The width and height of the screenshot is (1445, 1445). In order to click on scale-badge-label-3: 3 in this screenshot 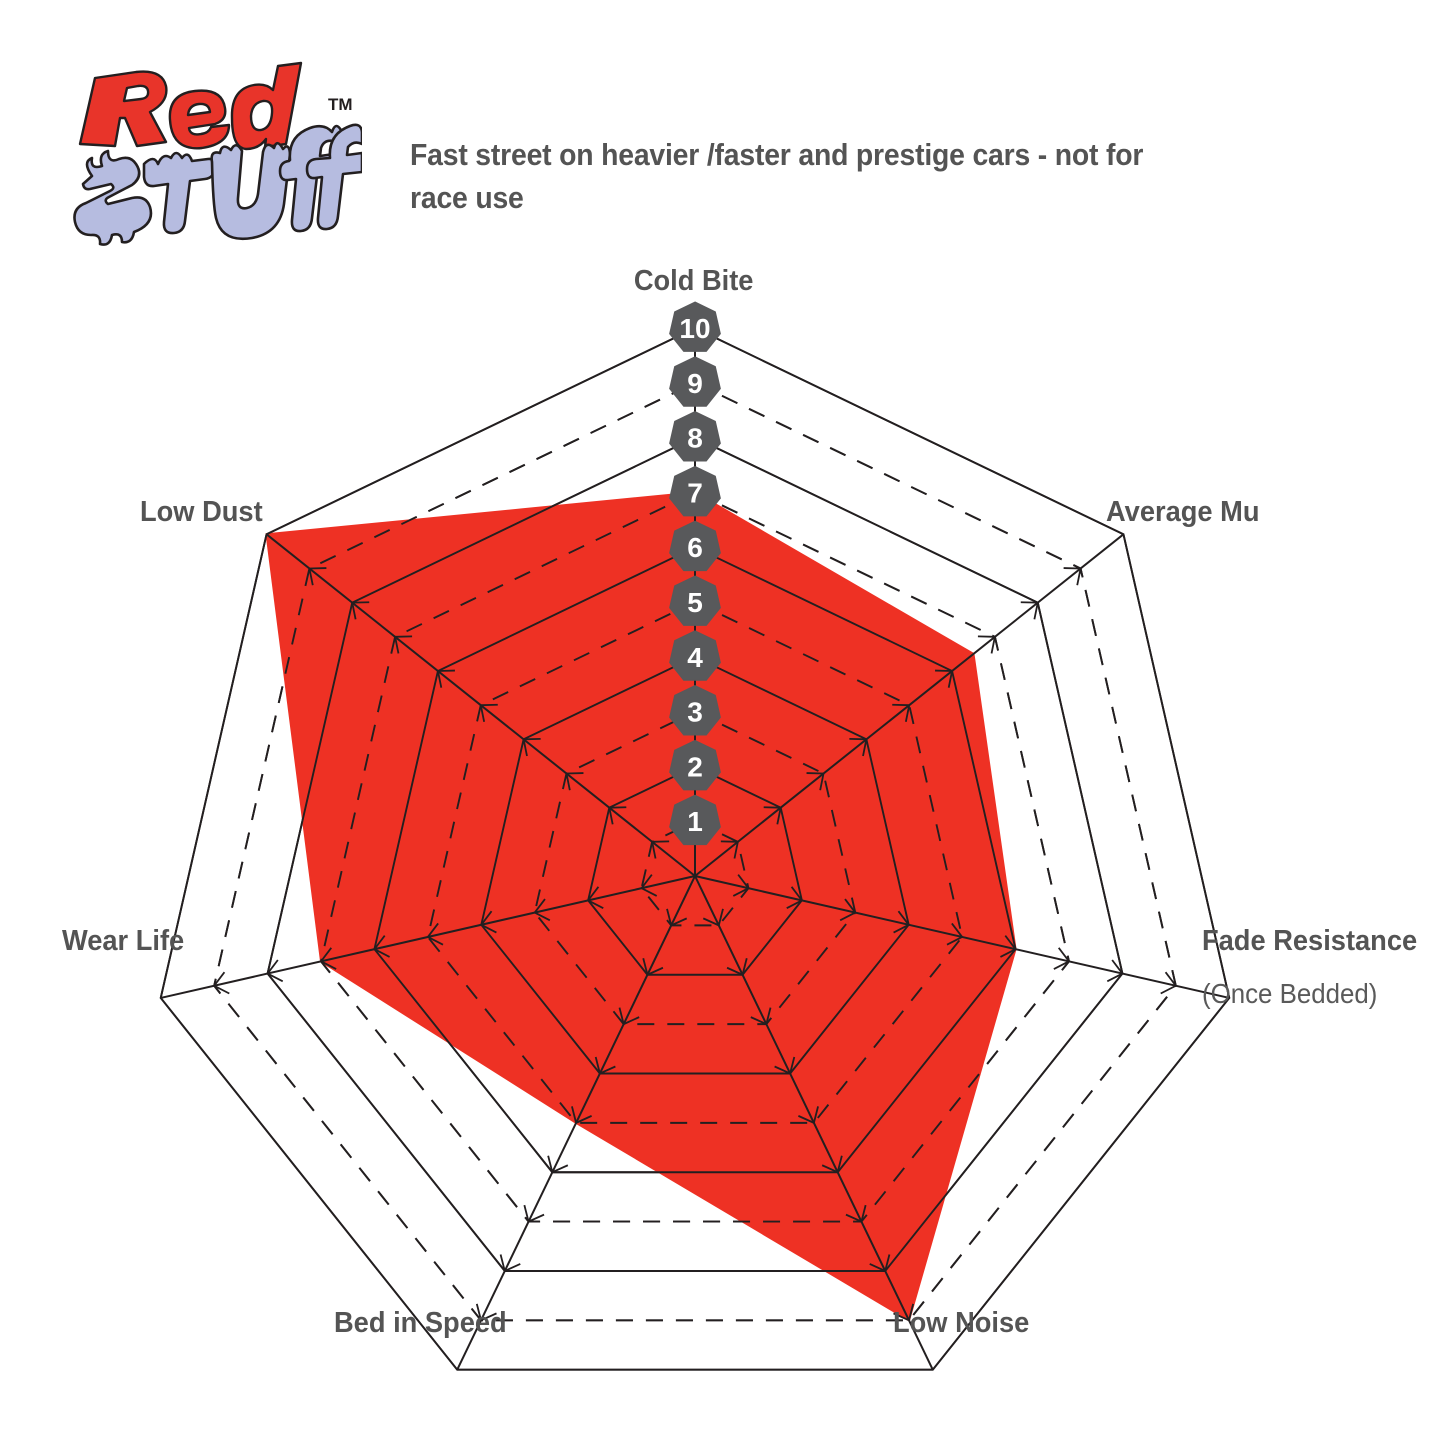, I will do `click(695, 712)`.